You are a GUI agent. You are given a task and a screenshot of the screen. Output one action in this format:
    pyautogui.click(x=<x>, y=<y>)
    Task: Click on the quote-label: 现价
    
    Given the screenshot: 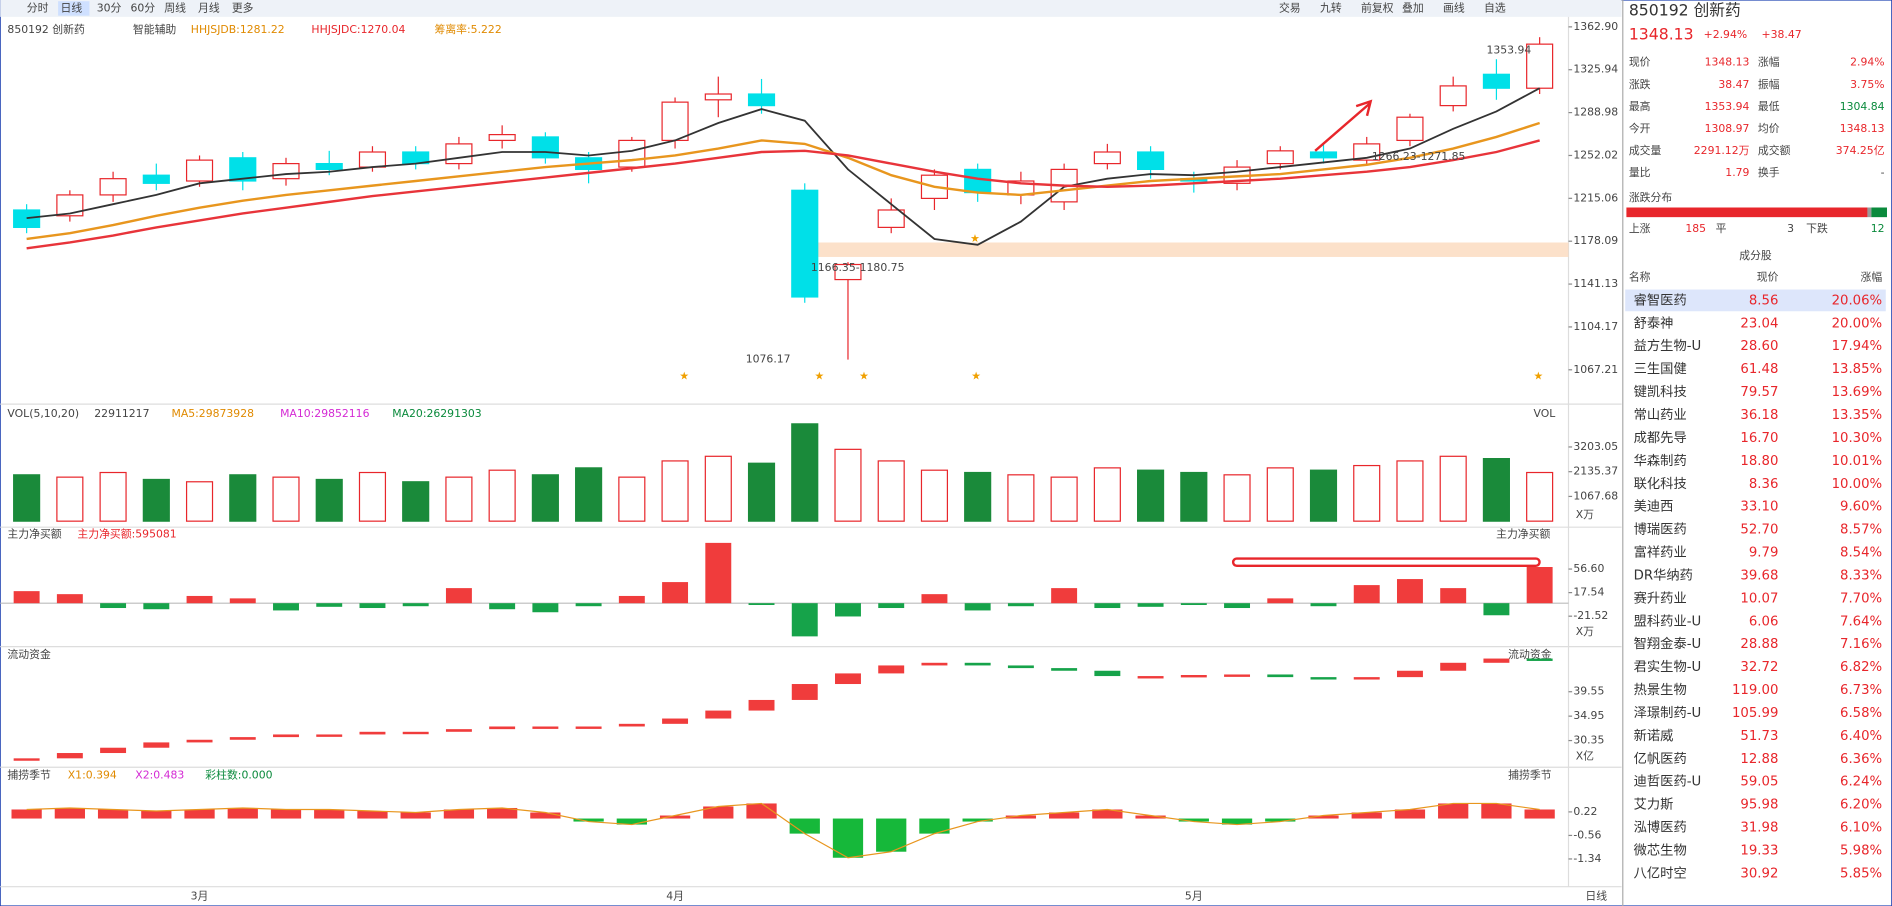 What is the action you would take?
    pyautogui.click(x=1640, y=62)
    